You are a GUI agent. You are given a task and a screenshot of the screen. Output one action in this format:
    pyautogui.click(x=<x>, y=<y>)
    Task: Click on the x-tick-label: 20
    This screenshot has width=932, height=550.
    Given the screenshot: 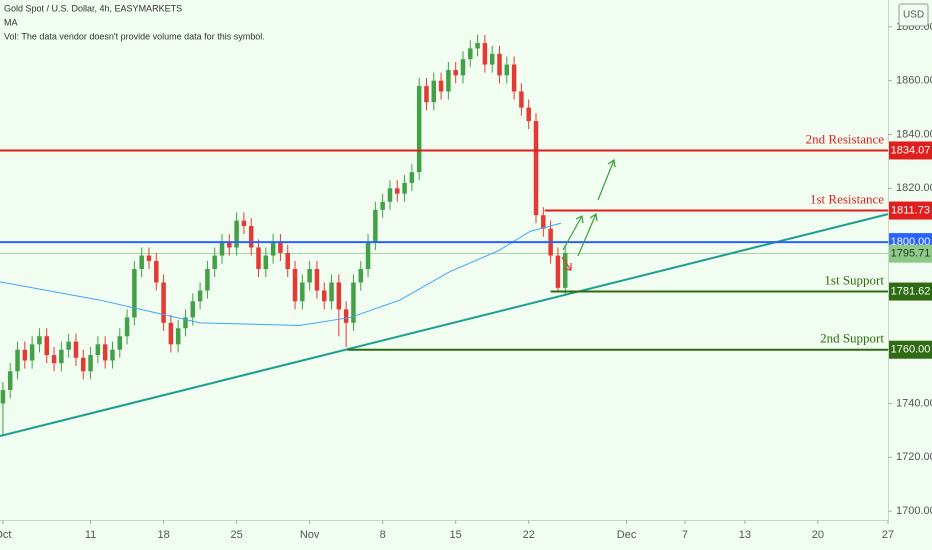 What is the action you would take?
    pyautogui.click(x=818, y=535)
    